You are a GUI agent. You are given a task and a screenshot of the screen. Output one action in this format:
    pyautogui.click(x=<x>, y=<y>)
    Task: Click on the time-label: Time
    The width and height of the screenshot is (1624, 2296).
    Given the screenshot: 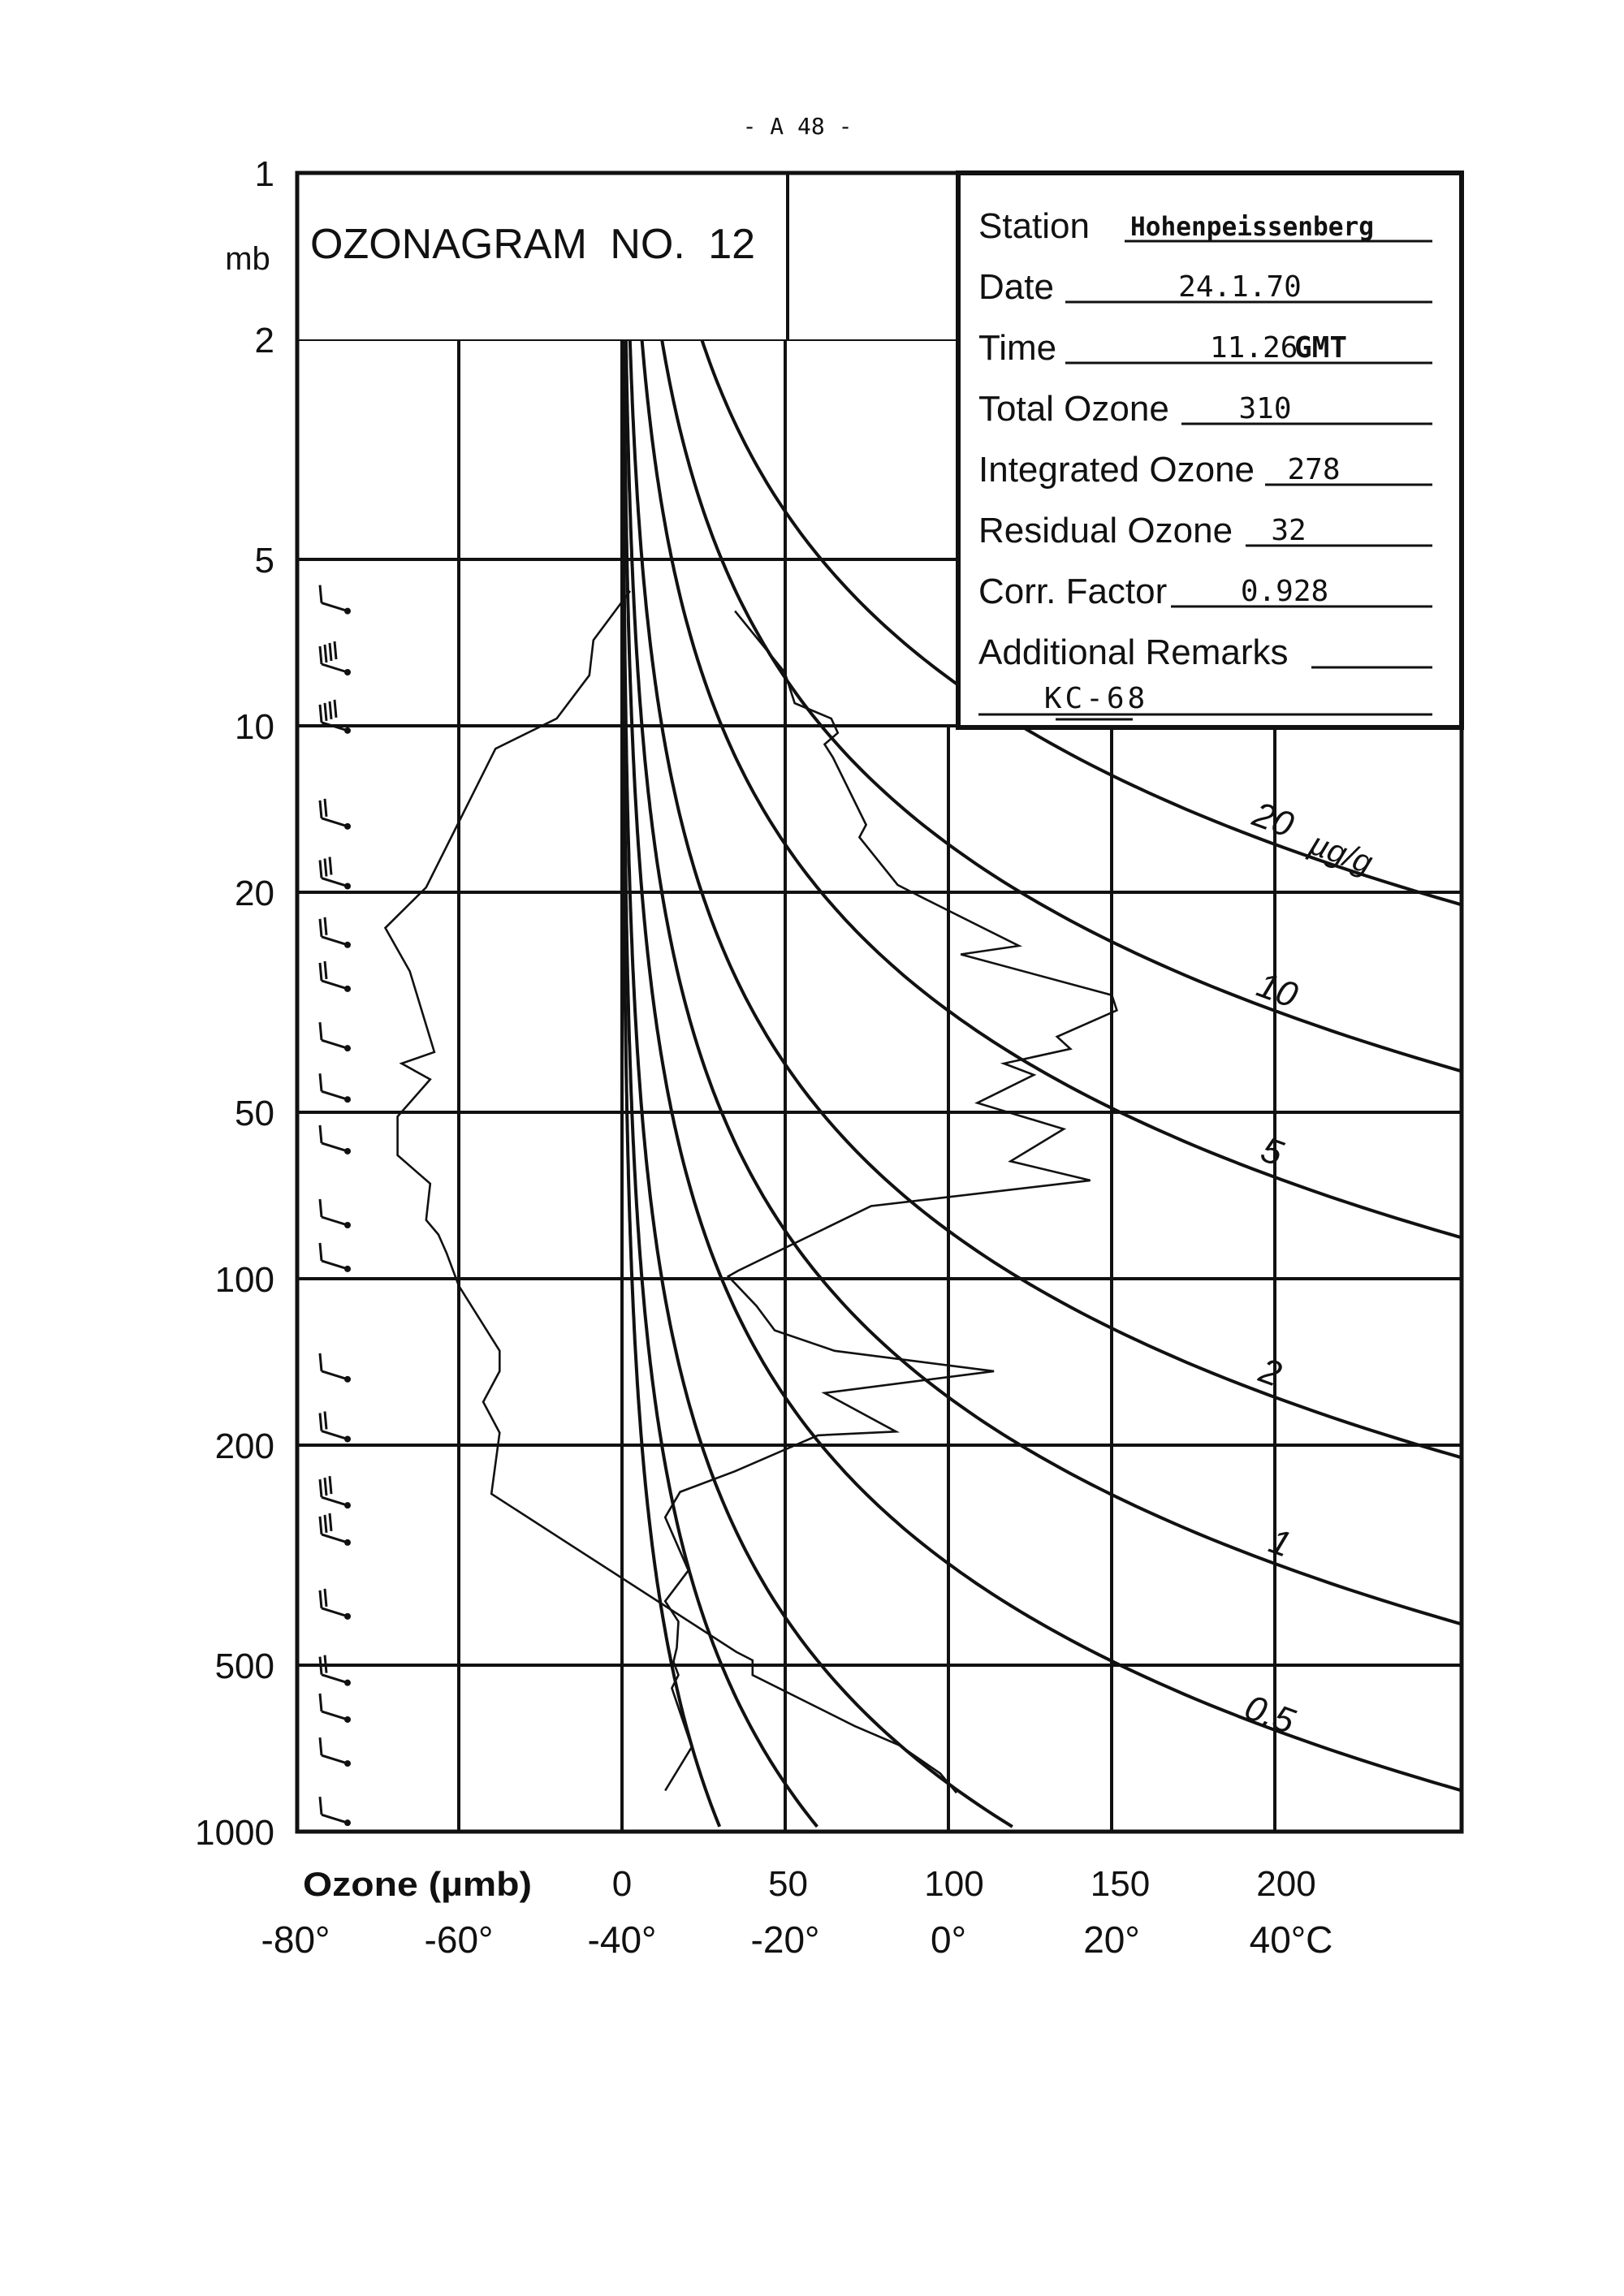 What is the action you would take?
    pyautogui.click(x=1017, y=348)
    